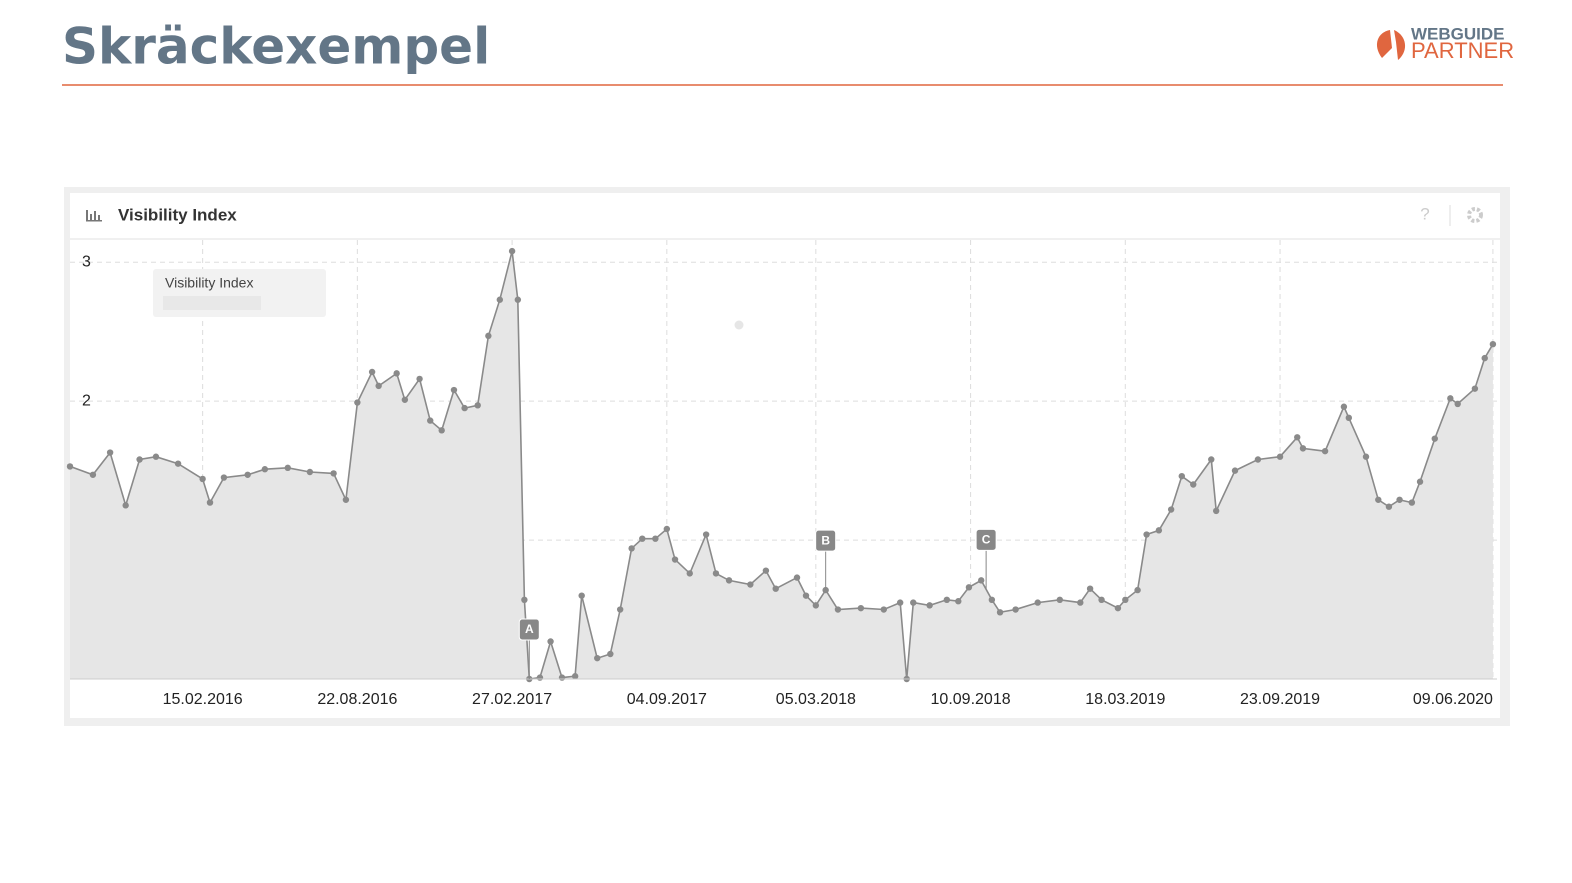 The width and height of the screenshot is (1572, 883). I want to click on legend-swatch, so click(212, 303).